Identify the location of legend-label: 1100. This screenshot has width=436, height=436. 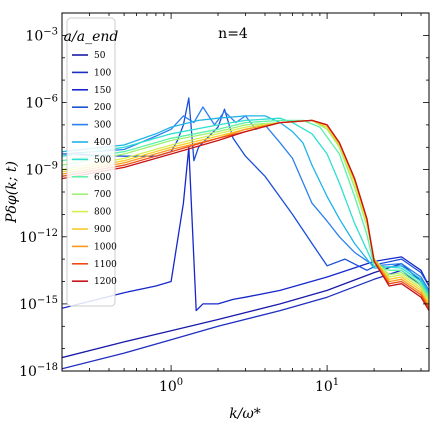
(105, 265).